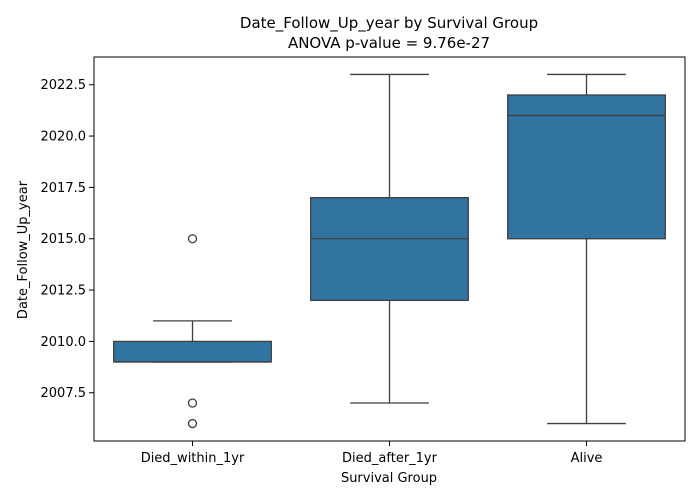  Describe the element at coordinates (389, 43) in the screenshot. I see `chart-subtitle: ANOVA p-value = 9.76e-27` at that location.